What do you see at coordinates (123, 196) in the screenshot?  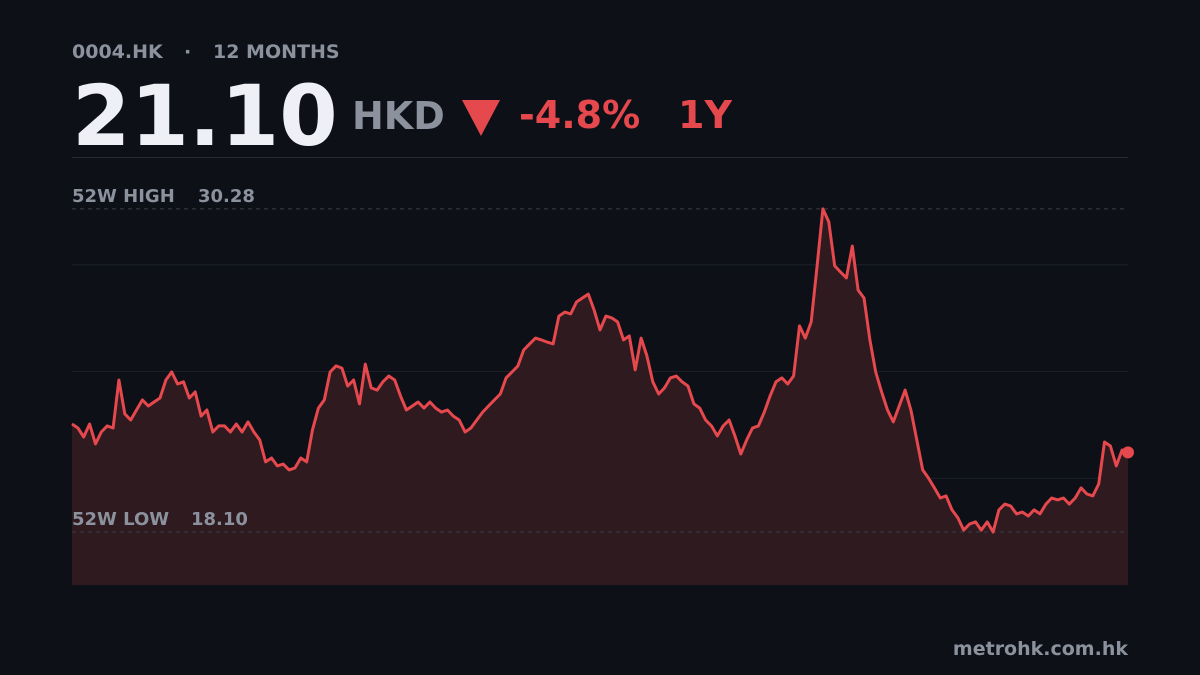 I see `high-label: 52W HIGH` at bounding box center [123, 196].